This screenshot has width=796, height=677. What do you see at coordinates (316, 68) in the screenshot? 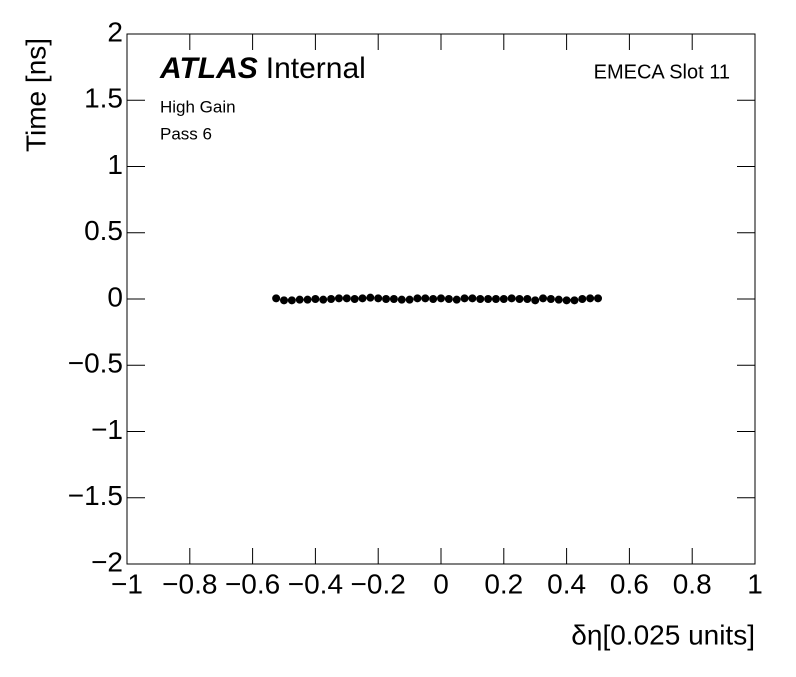
I see `chart-title: Internal` at bounding box center [316, 68].